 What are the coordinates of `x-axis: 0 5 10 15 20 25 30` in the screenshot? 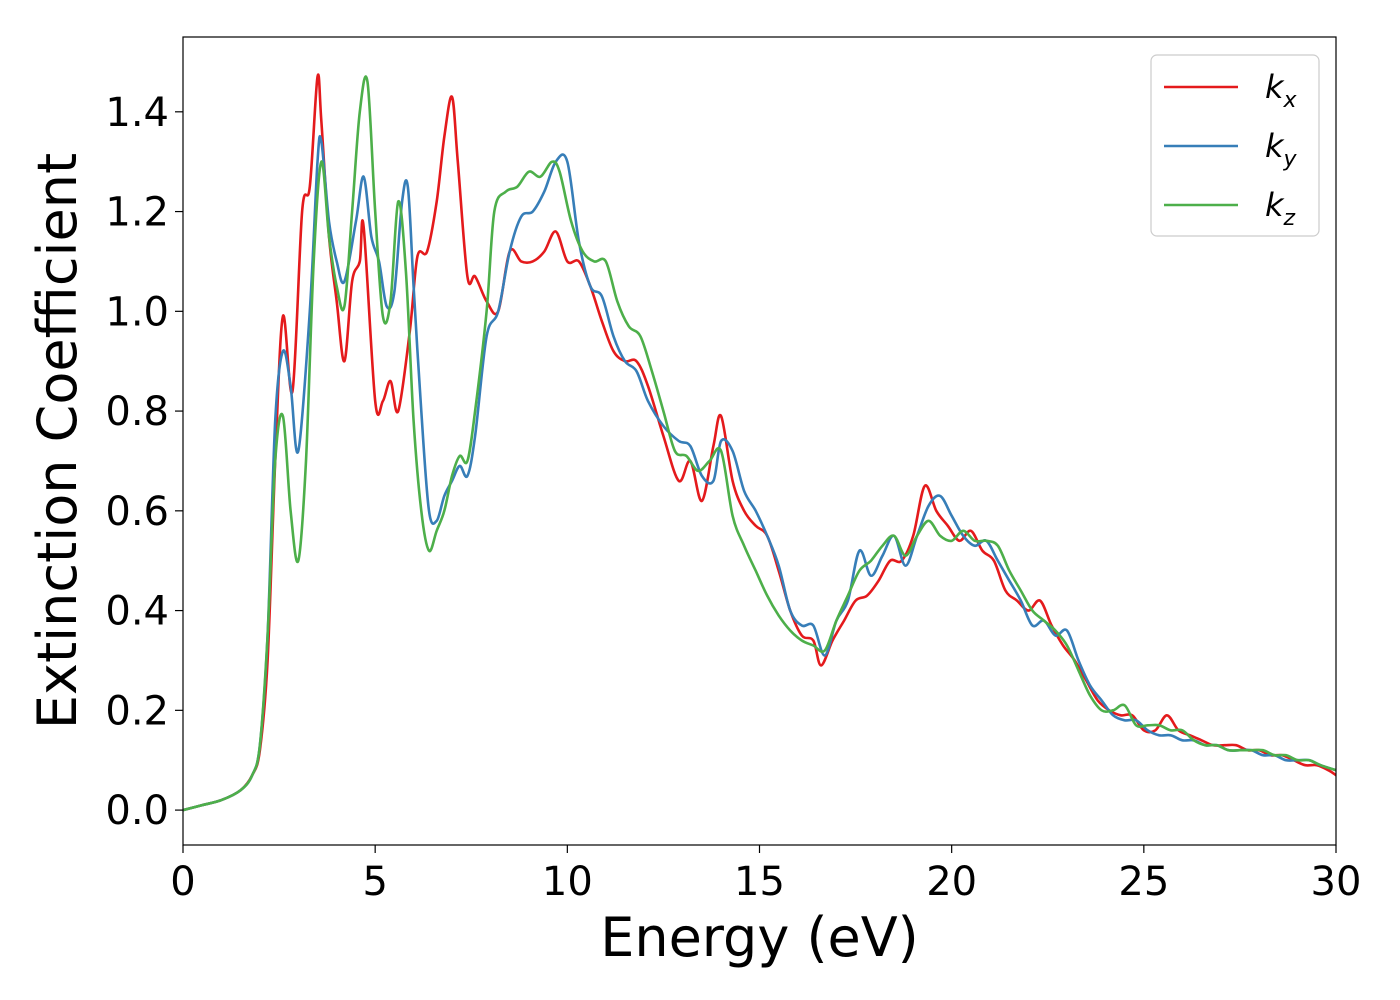 It's located at (765, 875).